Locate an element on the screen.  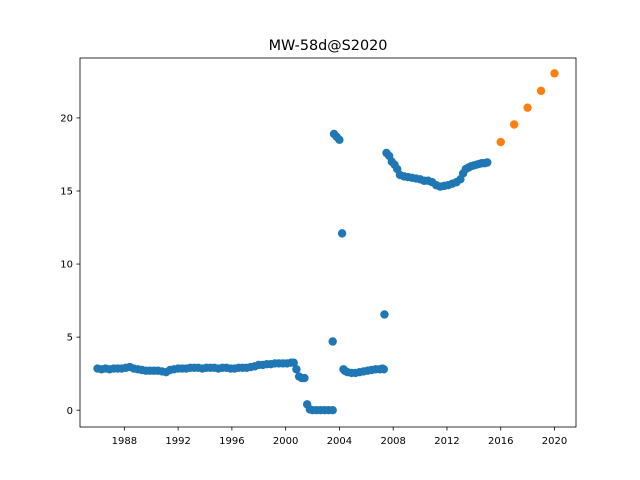
y-tick-label: 15 is located at coordinates (66, 192).